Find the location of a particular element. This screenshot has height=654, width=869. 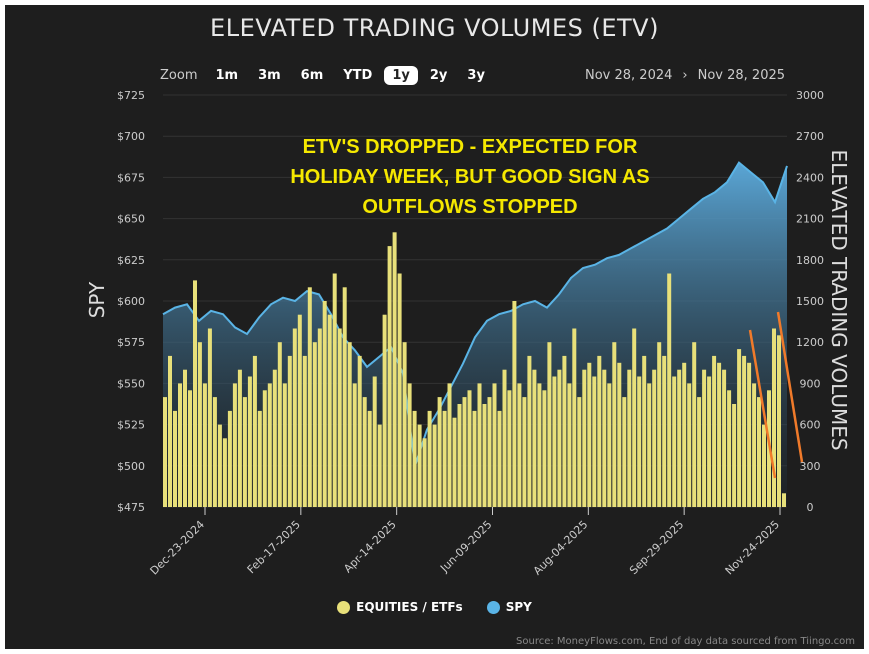

date-range: Nov 28, 2024 › Nov 28, 2025 is located at coordinates (685, 75).